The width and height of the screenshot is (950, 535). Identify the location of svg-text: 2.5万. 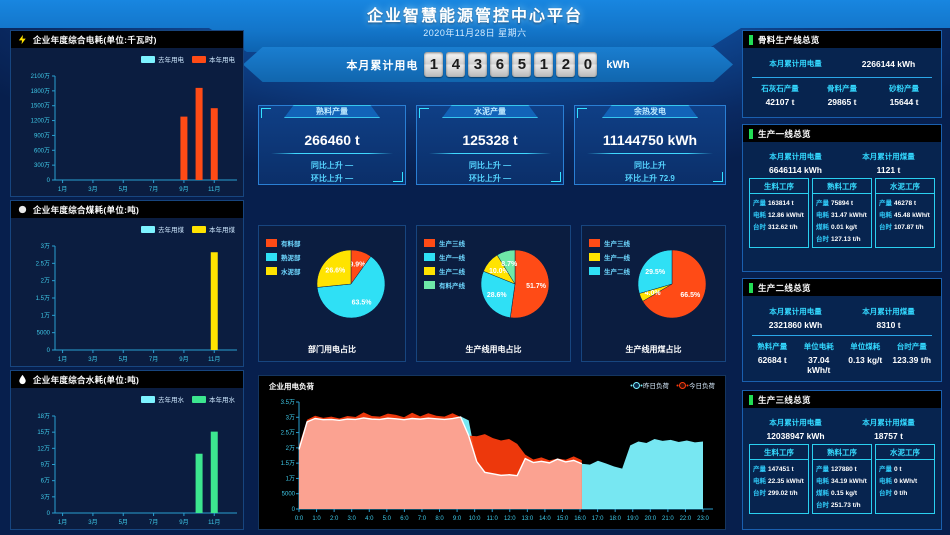
(288, 433).